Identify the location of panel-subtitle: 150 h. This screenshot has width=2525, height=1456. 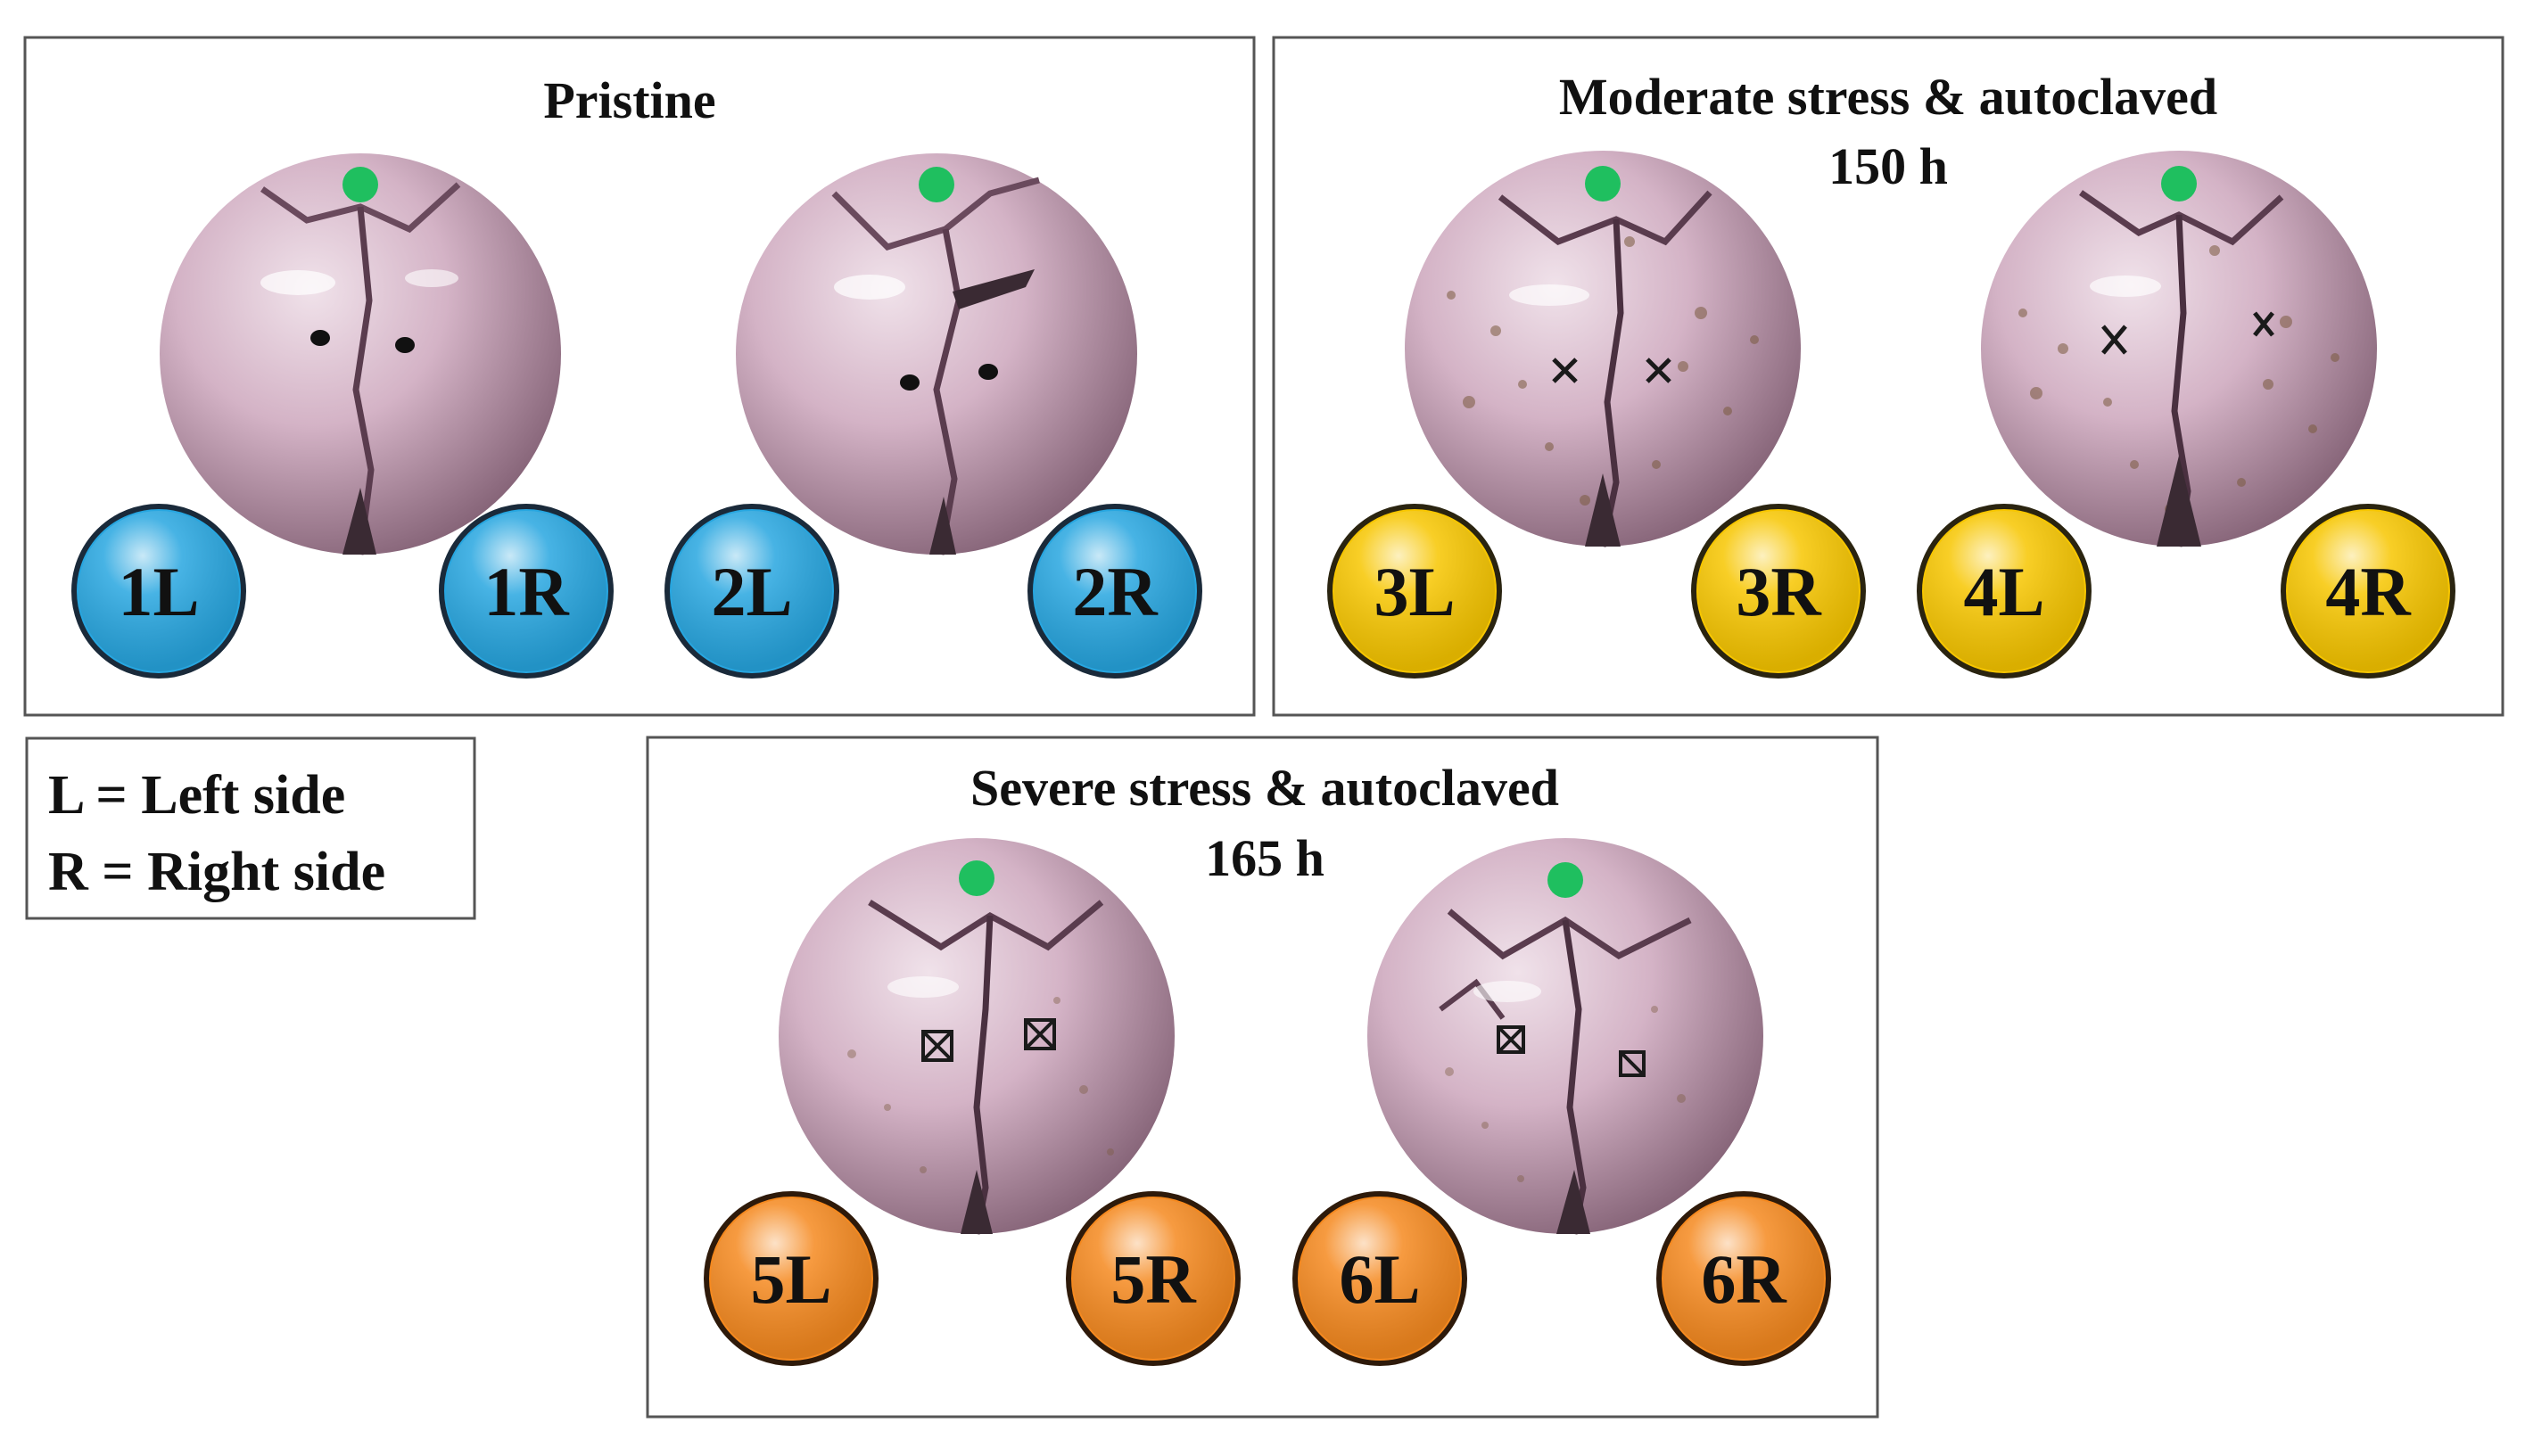
(1888, 166).